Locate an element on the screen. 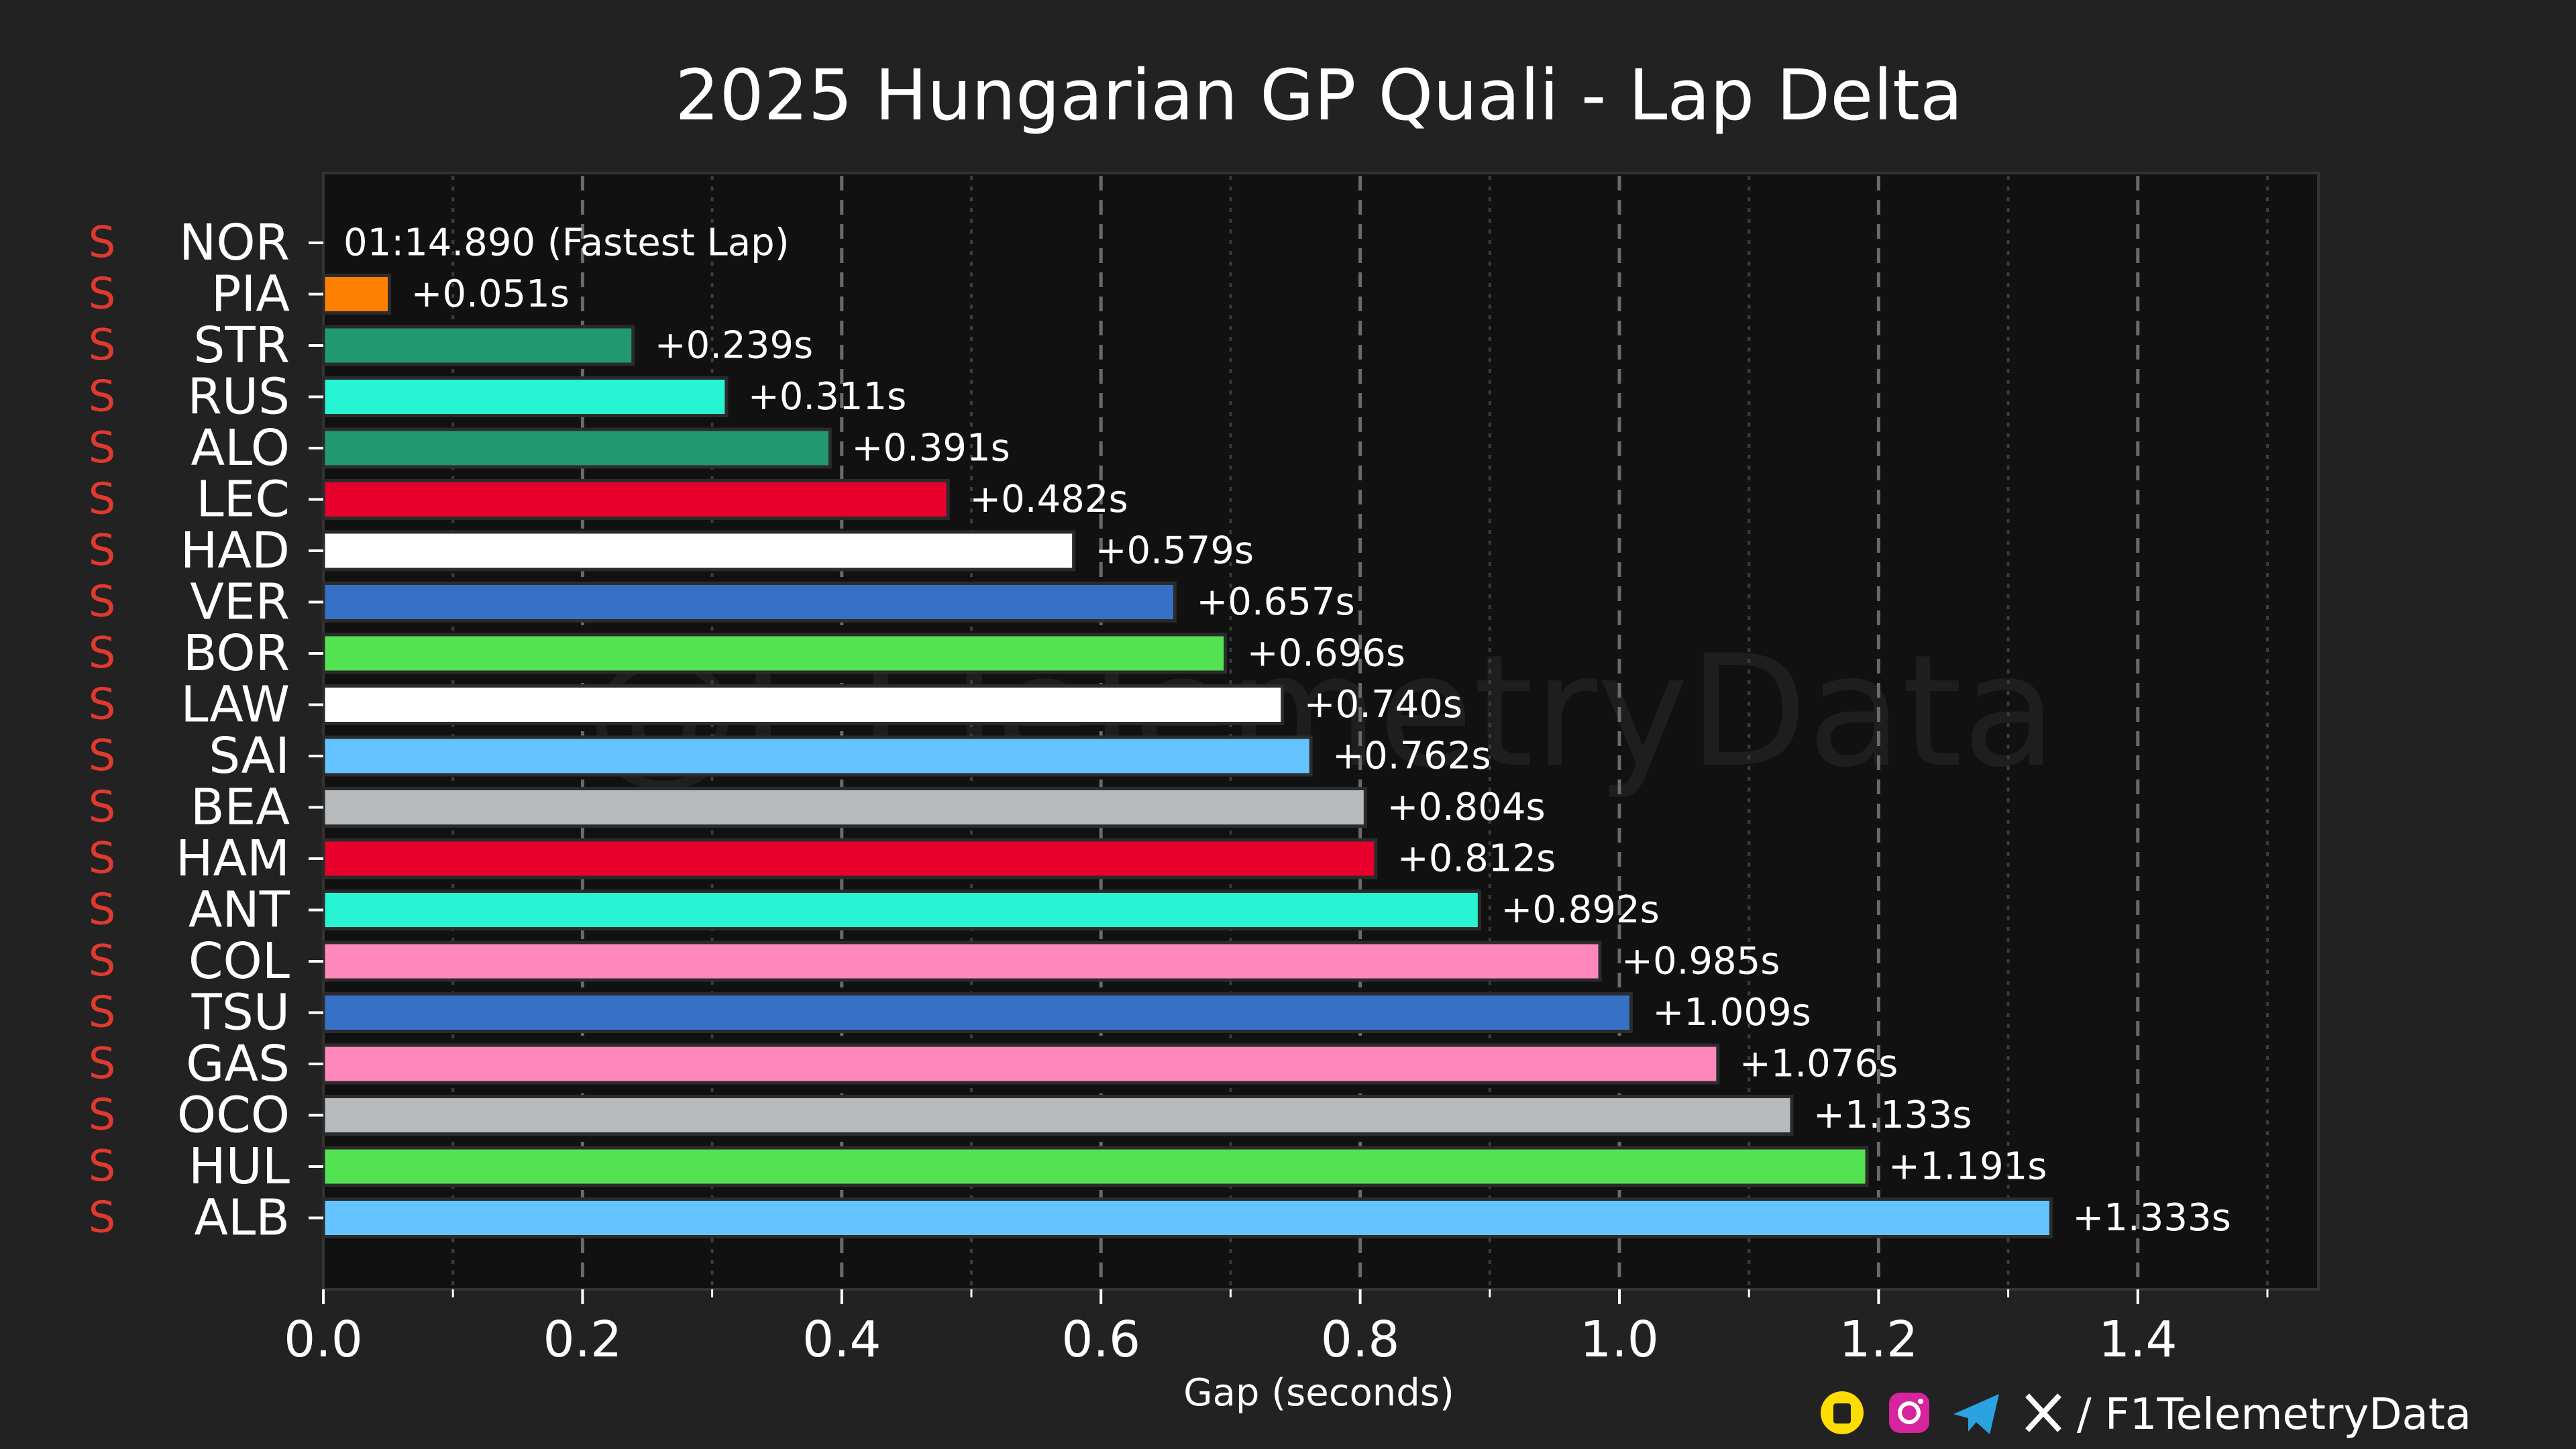  delta-label-alo: +0.391s is located at coordinates (930, 448).